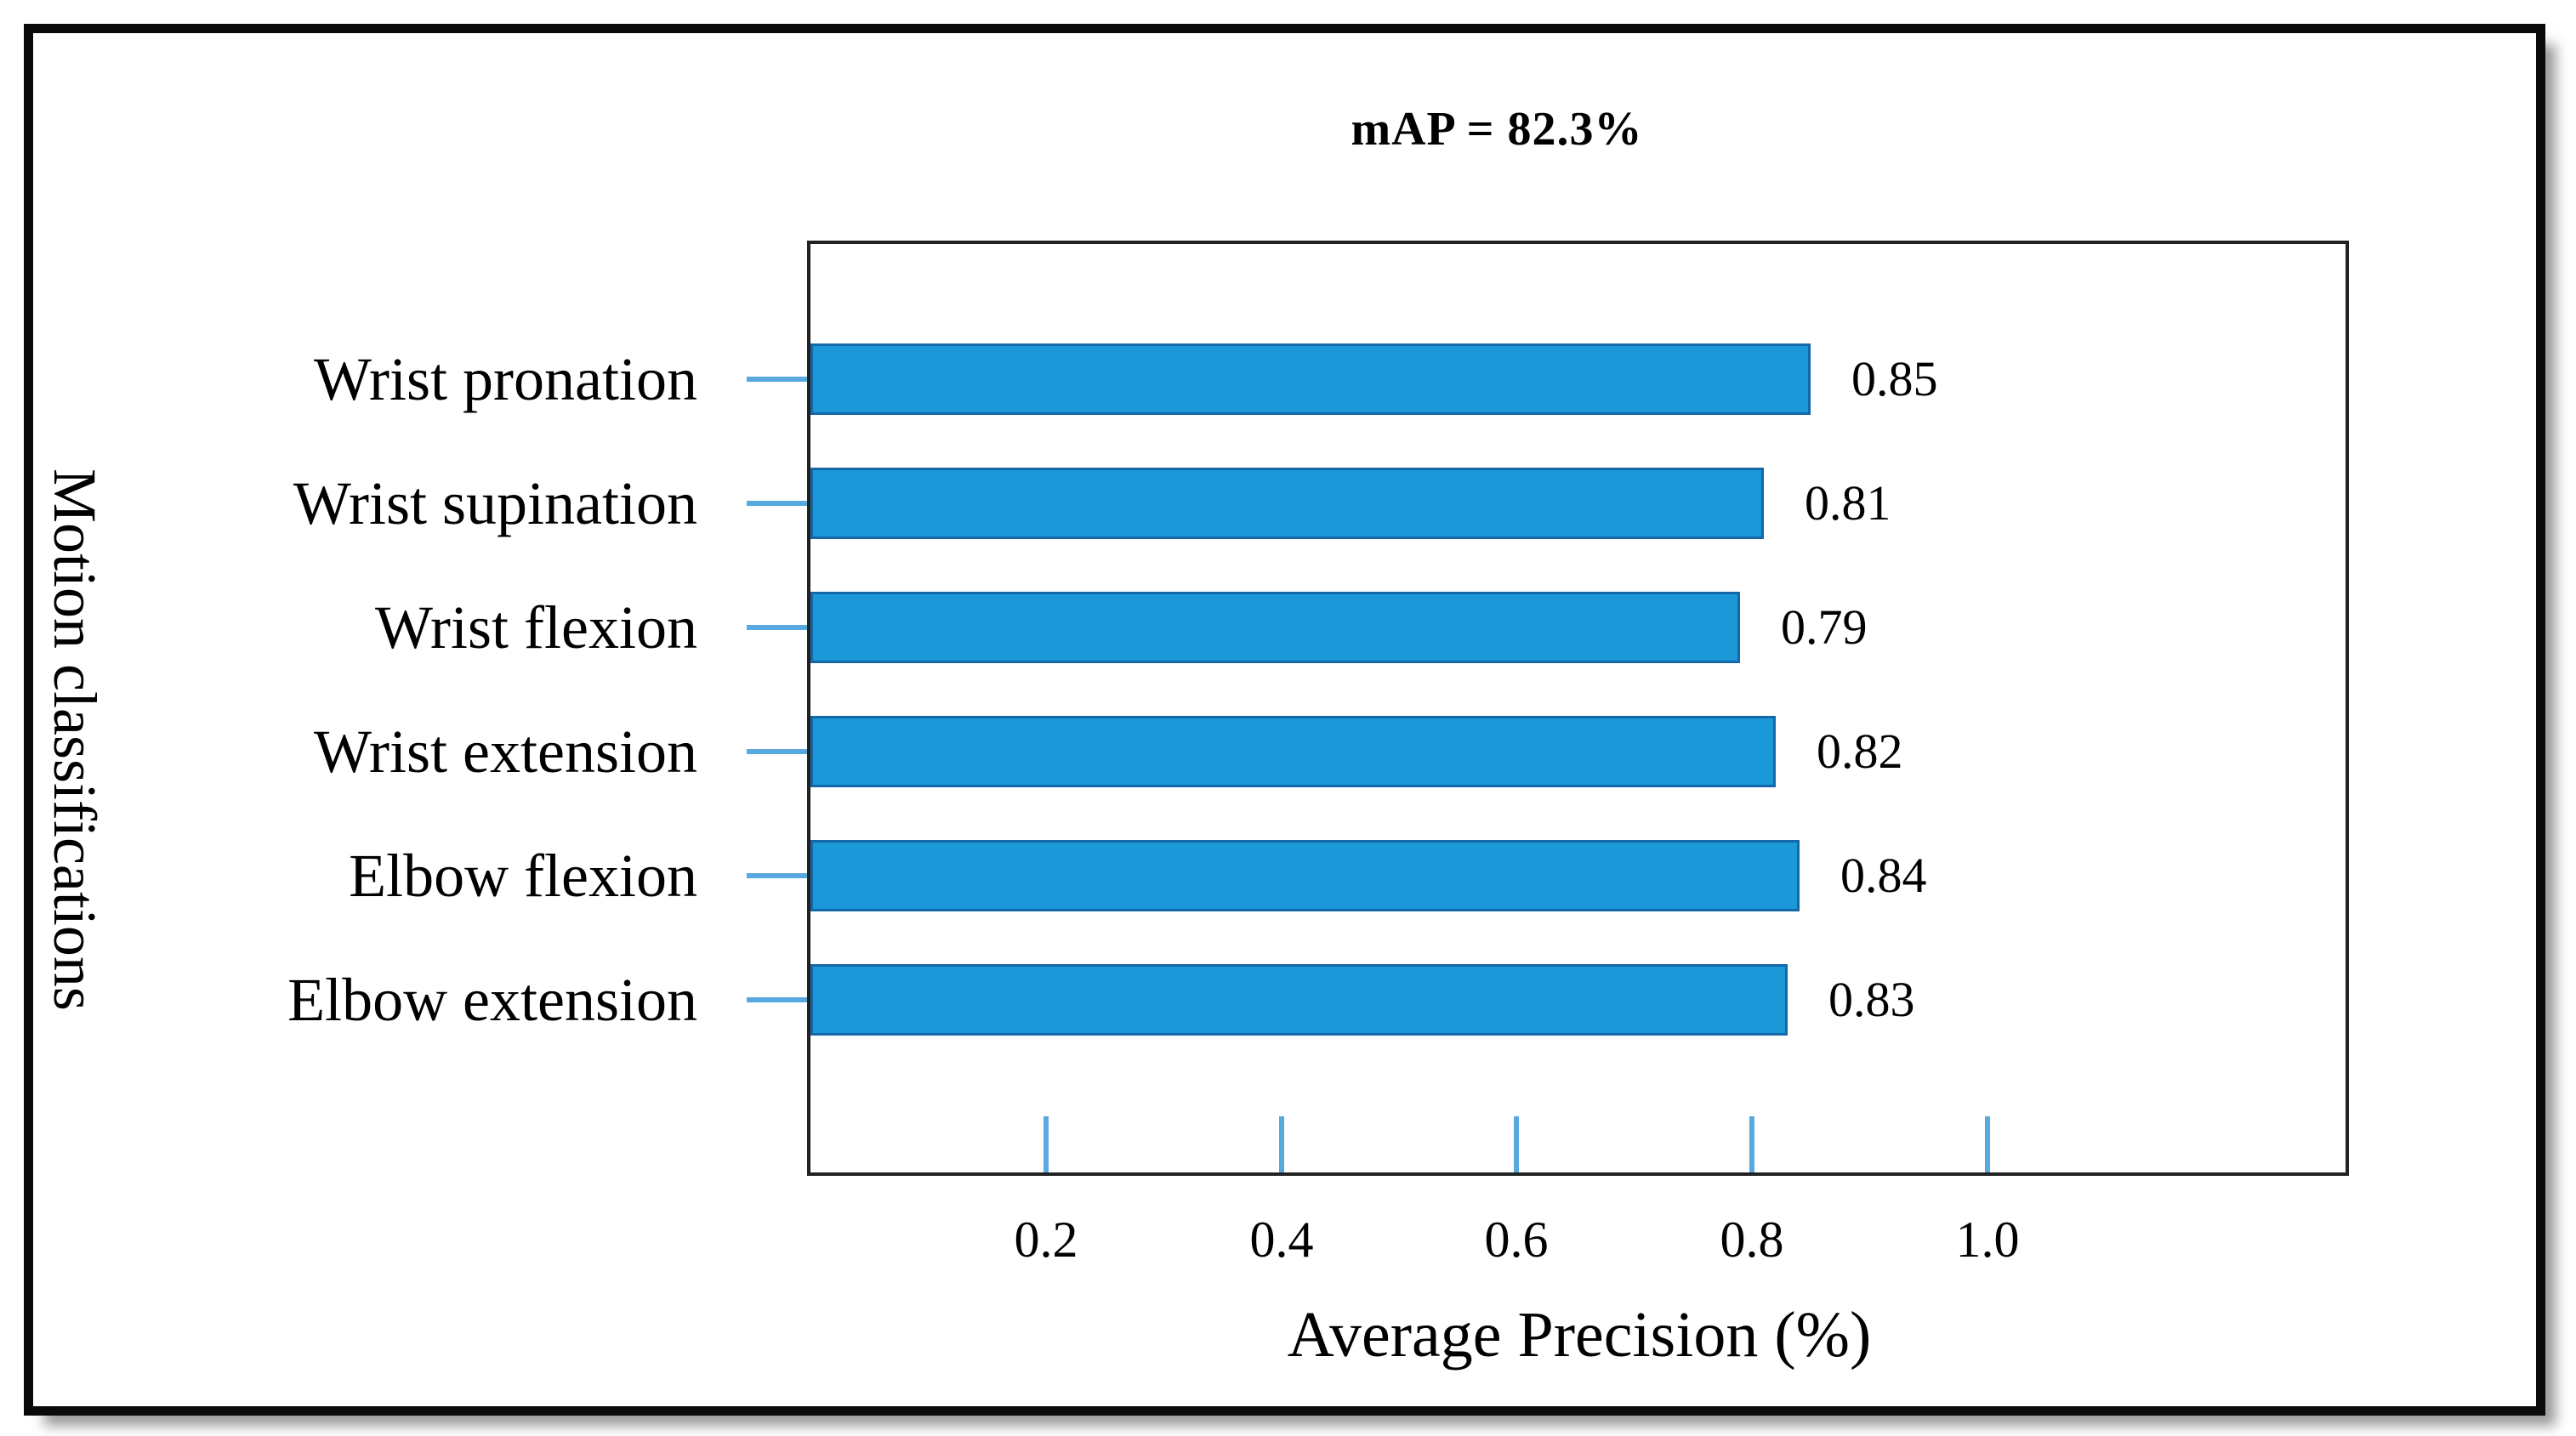 Image resolution: width=2576 pixels, height=1436 pixels. Describe the element at coordinates (1287, 503) in the screenshot. I see `bar-wrist-supination` at that location.